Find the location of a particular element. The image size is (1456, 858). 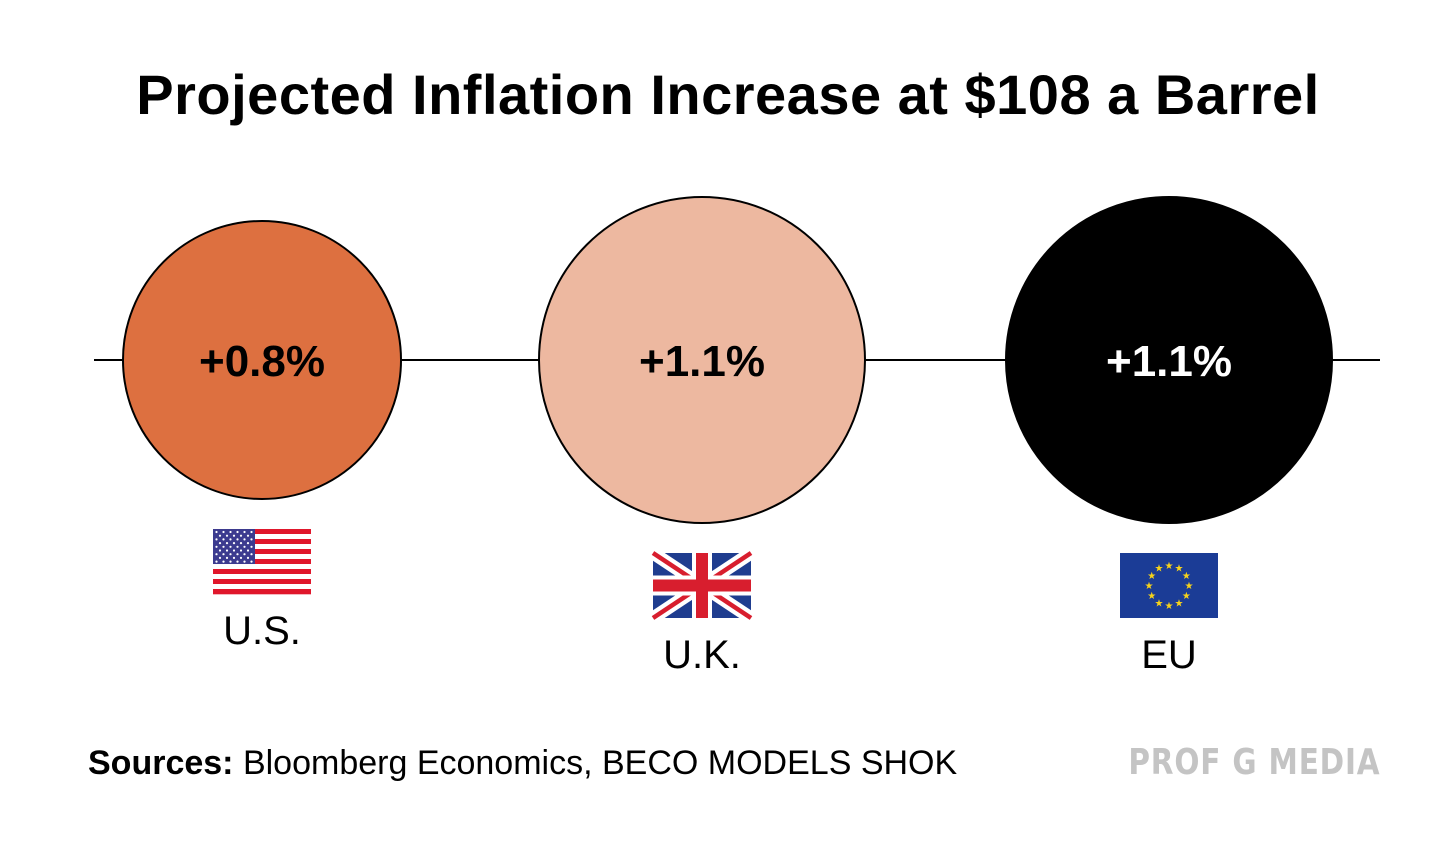

bubble-us is located at coordinates (262, 360).